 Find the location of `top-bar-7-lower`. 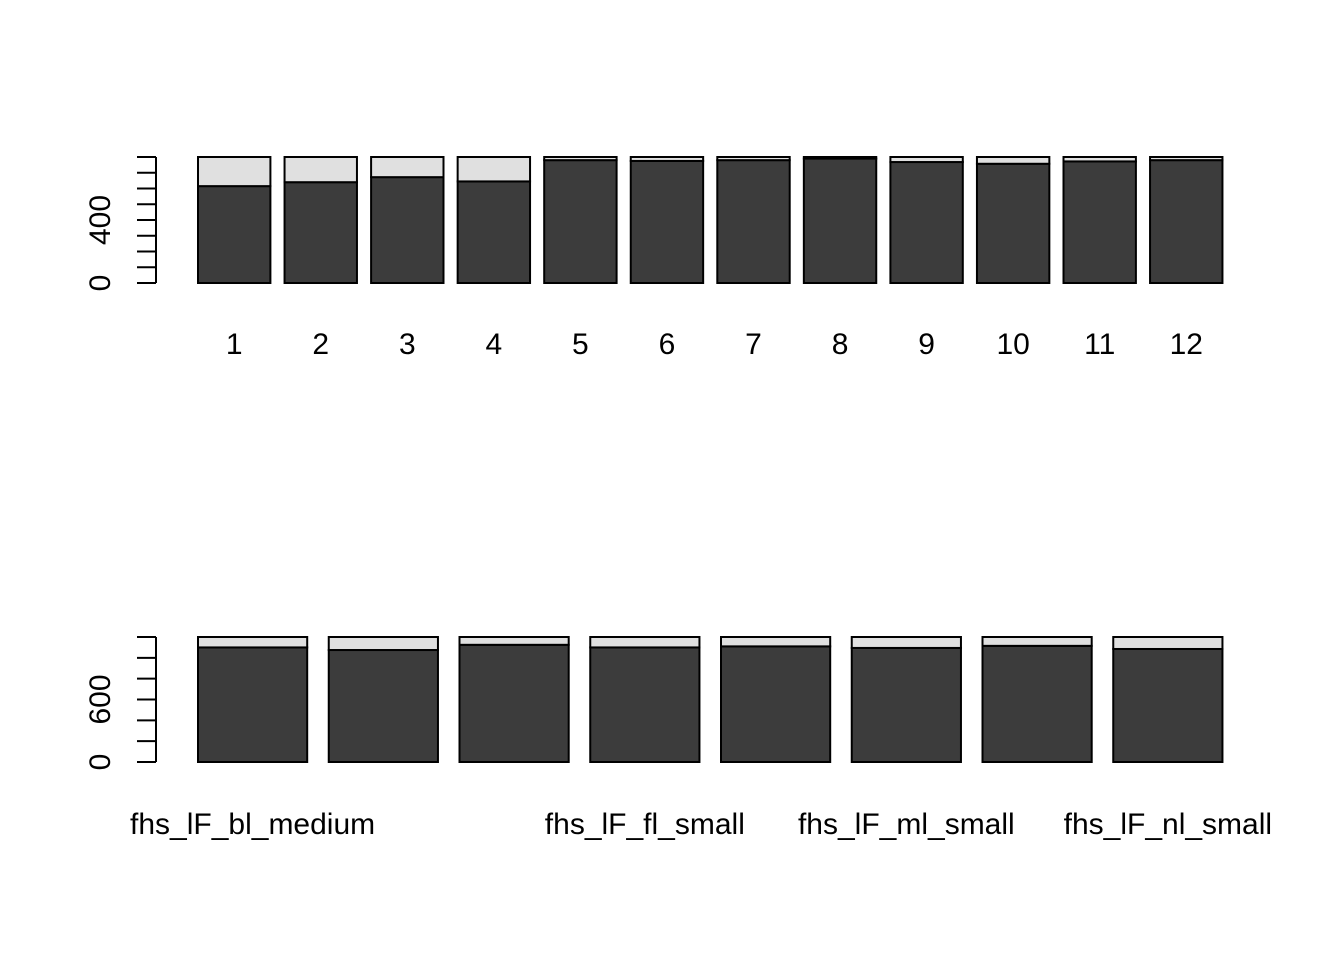

top-bar-7-lower is located at coordinates (753, 221).